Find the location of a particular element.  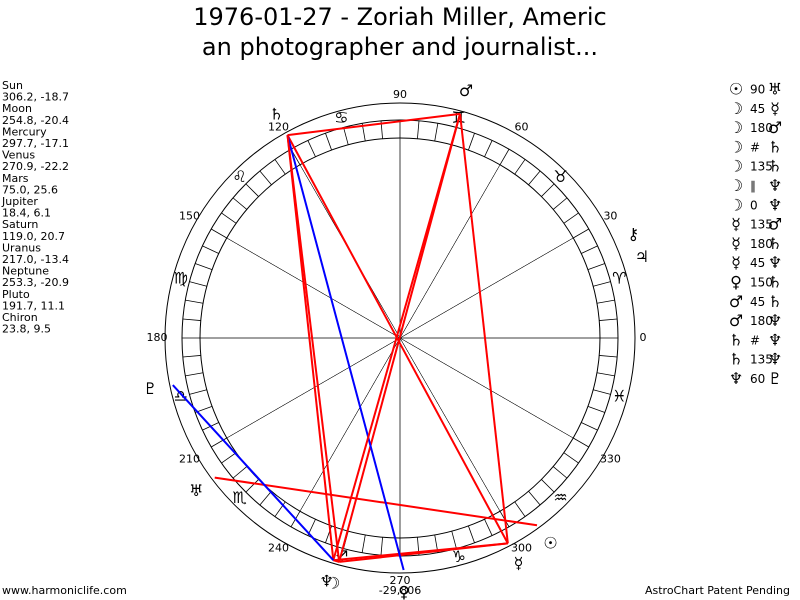

degree-label: 90 is located at coordinates (400, 94).